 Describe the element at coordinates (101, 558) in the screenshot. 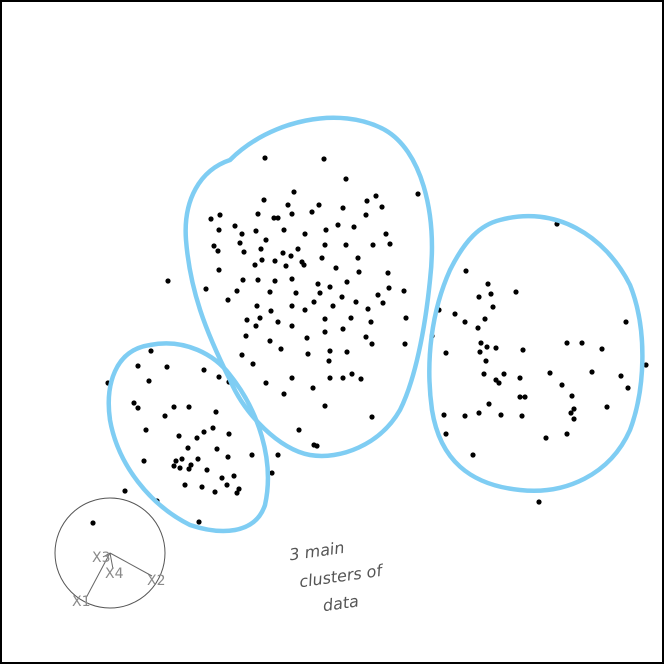

I see `projection-label-x3: X3` at that location.